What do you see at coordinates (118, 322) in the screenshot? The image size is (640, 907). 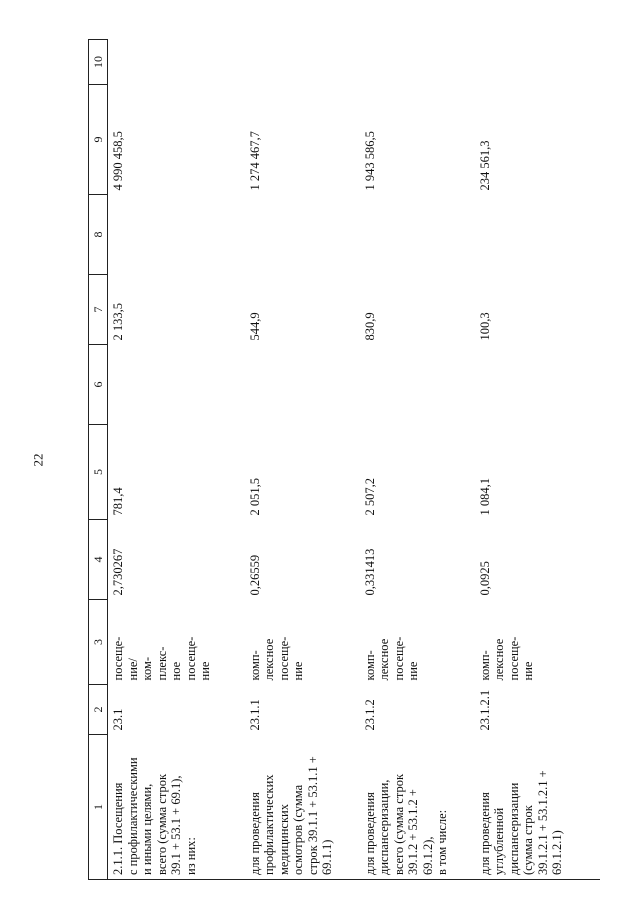 I see `table-cell: 2 133,5` at bounding box center [118, 322].